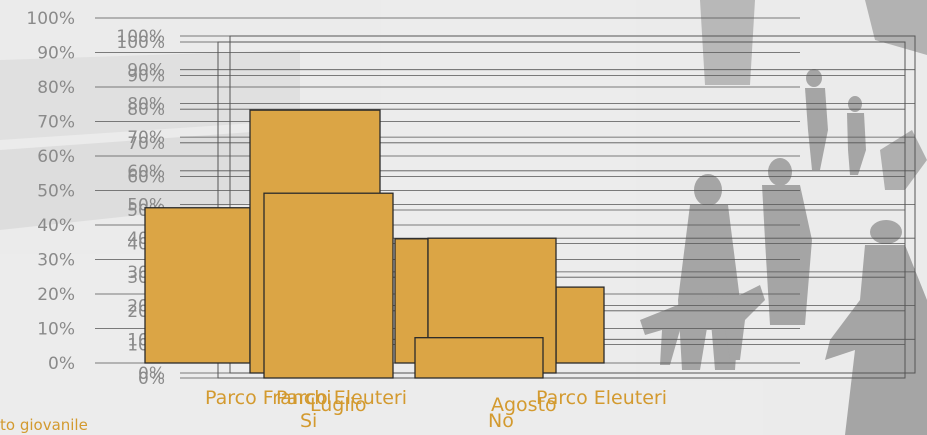  I want to click on category-label: Parco Franchi, so click(268, 398).